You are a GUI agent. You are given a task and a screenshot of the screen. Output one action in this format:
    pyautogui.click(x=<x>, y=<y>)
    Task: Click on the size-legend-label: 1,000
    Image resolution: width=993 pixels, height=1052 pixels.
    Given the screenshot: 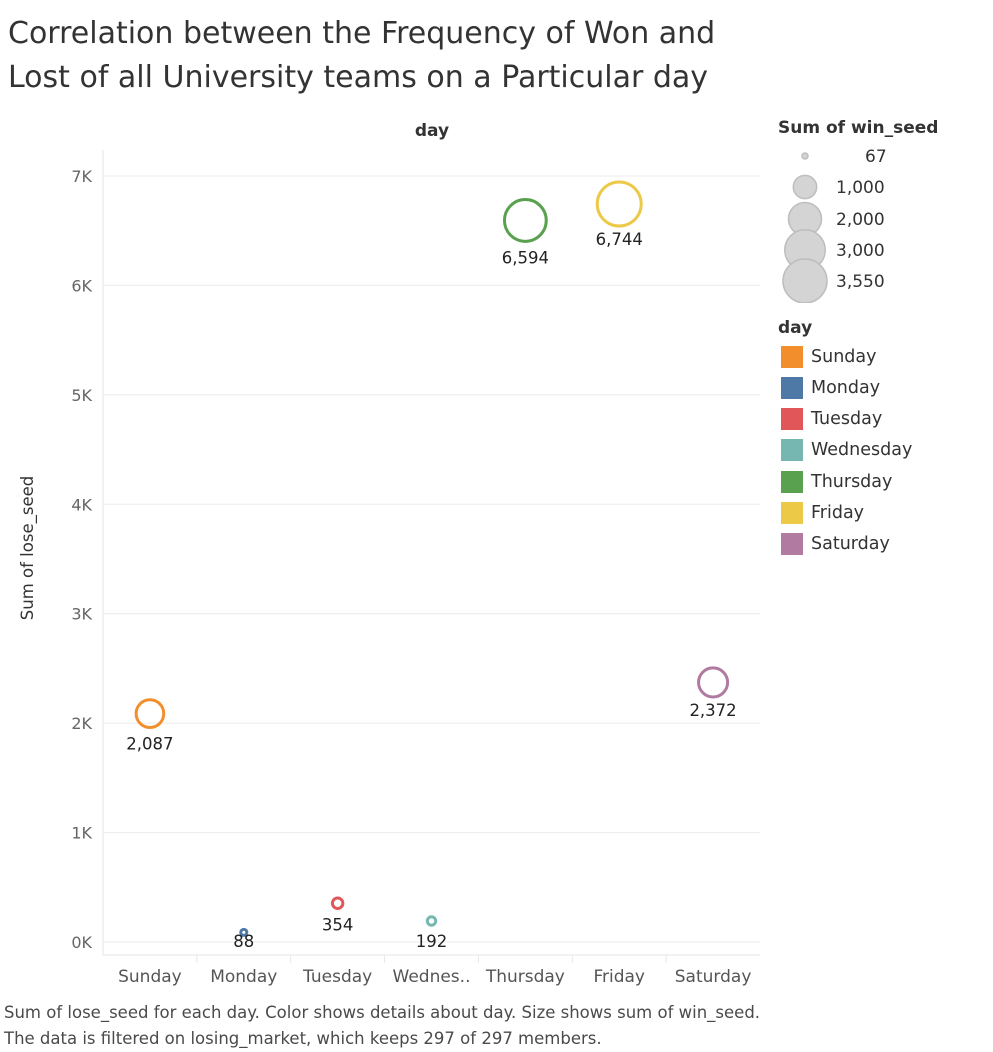 What is the action you would take?
    pyautogui.click(x=860, y=188)
    